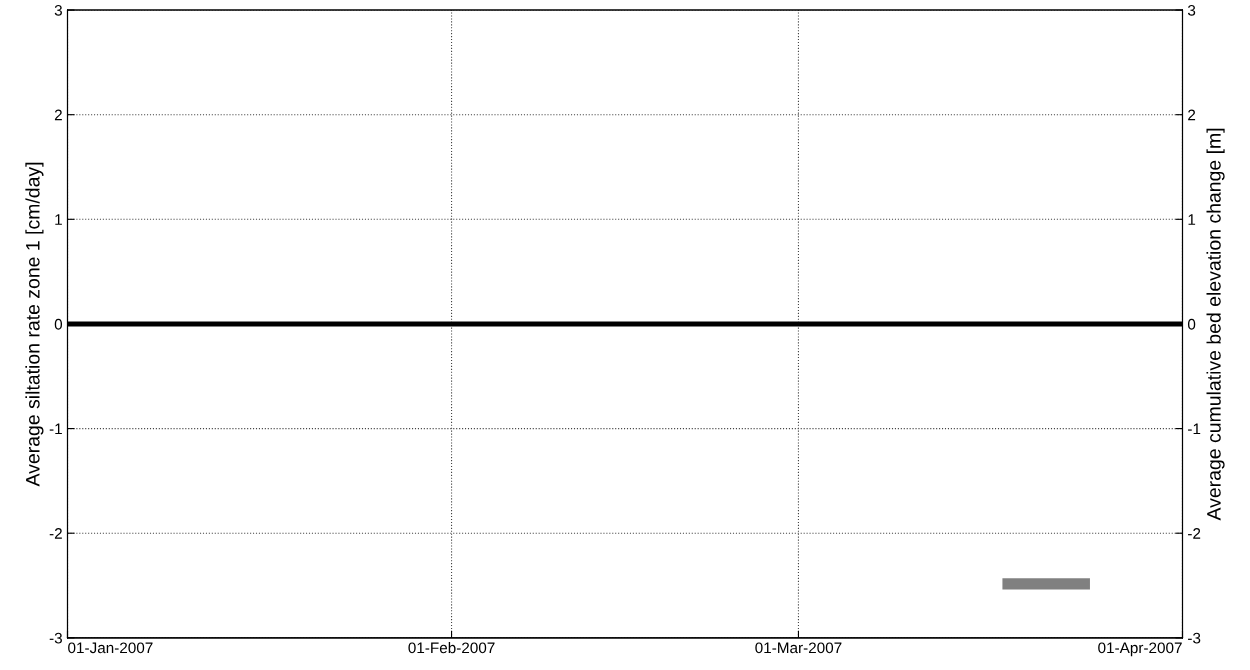  I want to click on y-tick-label: -1, so click(55, 429).